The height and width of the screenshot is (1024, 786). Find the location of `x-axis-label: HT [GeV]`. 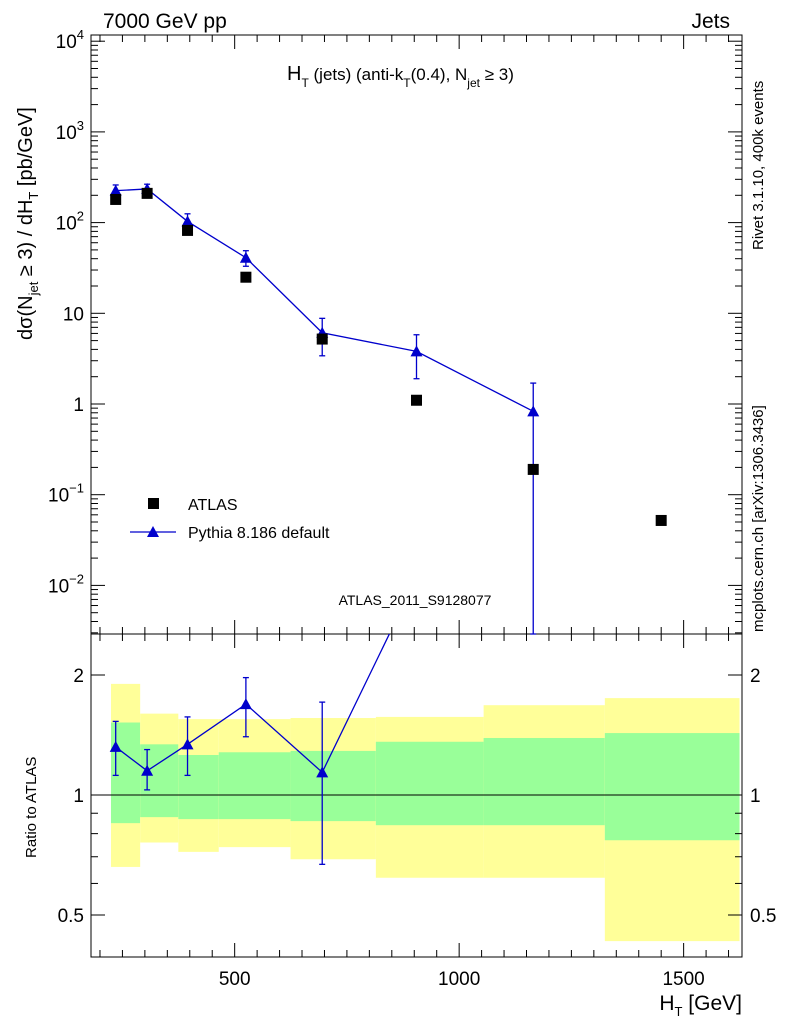

x-axis-label: HT [GeV] is located at coordinates (700, 1005).